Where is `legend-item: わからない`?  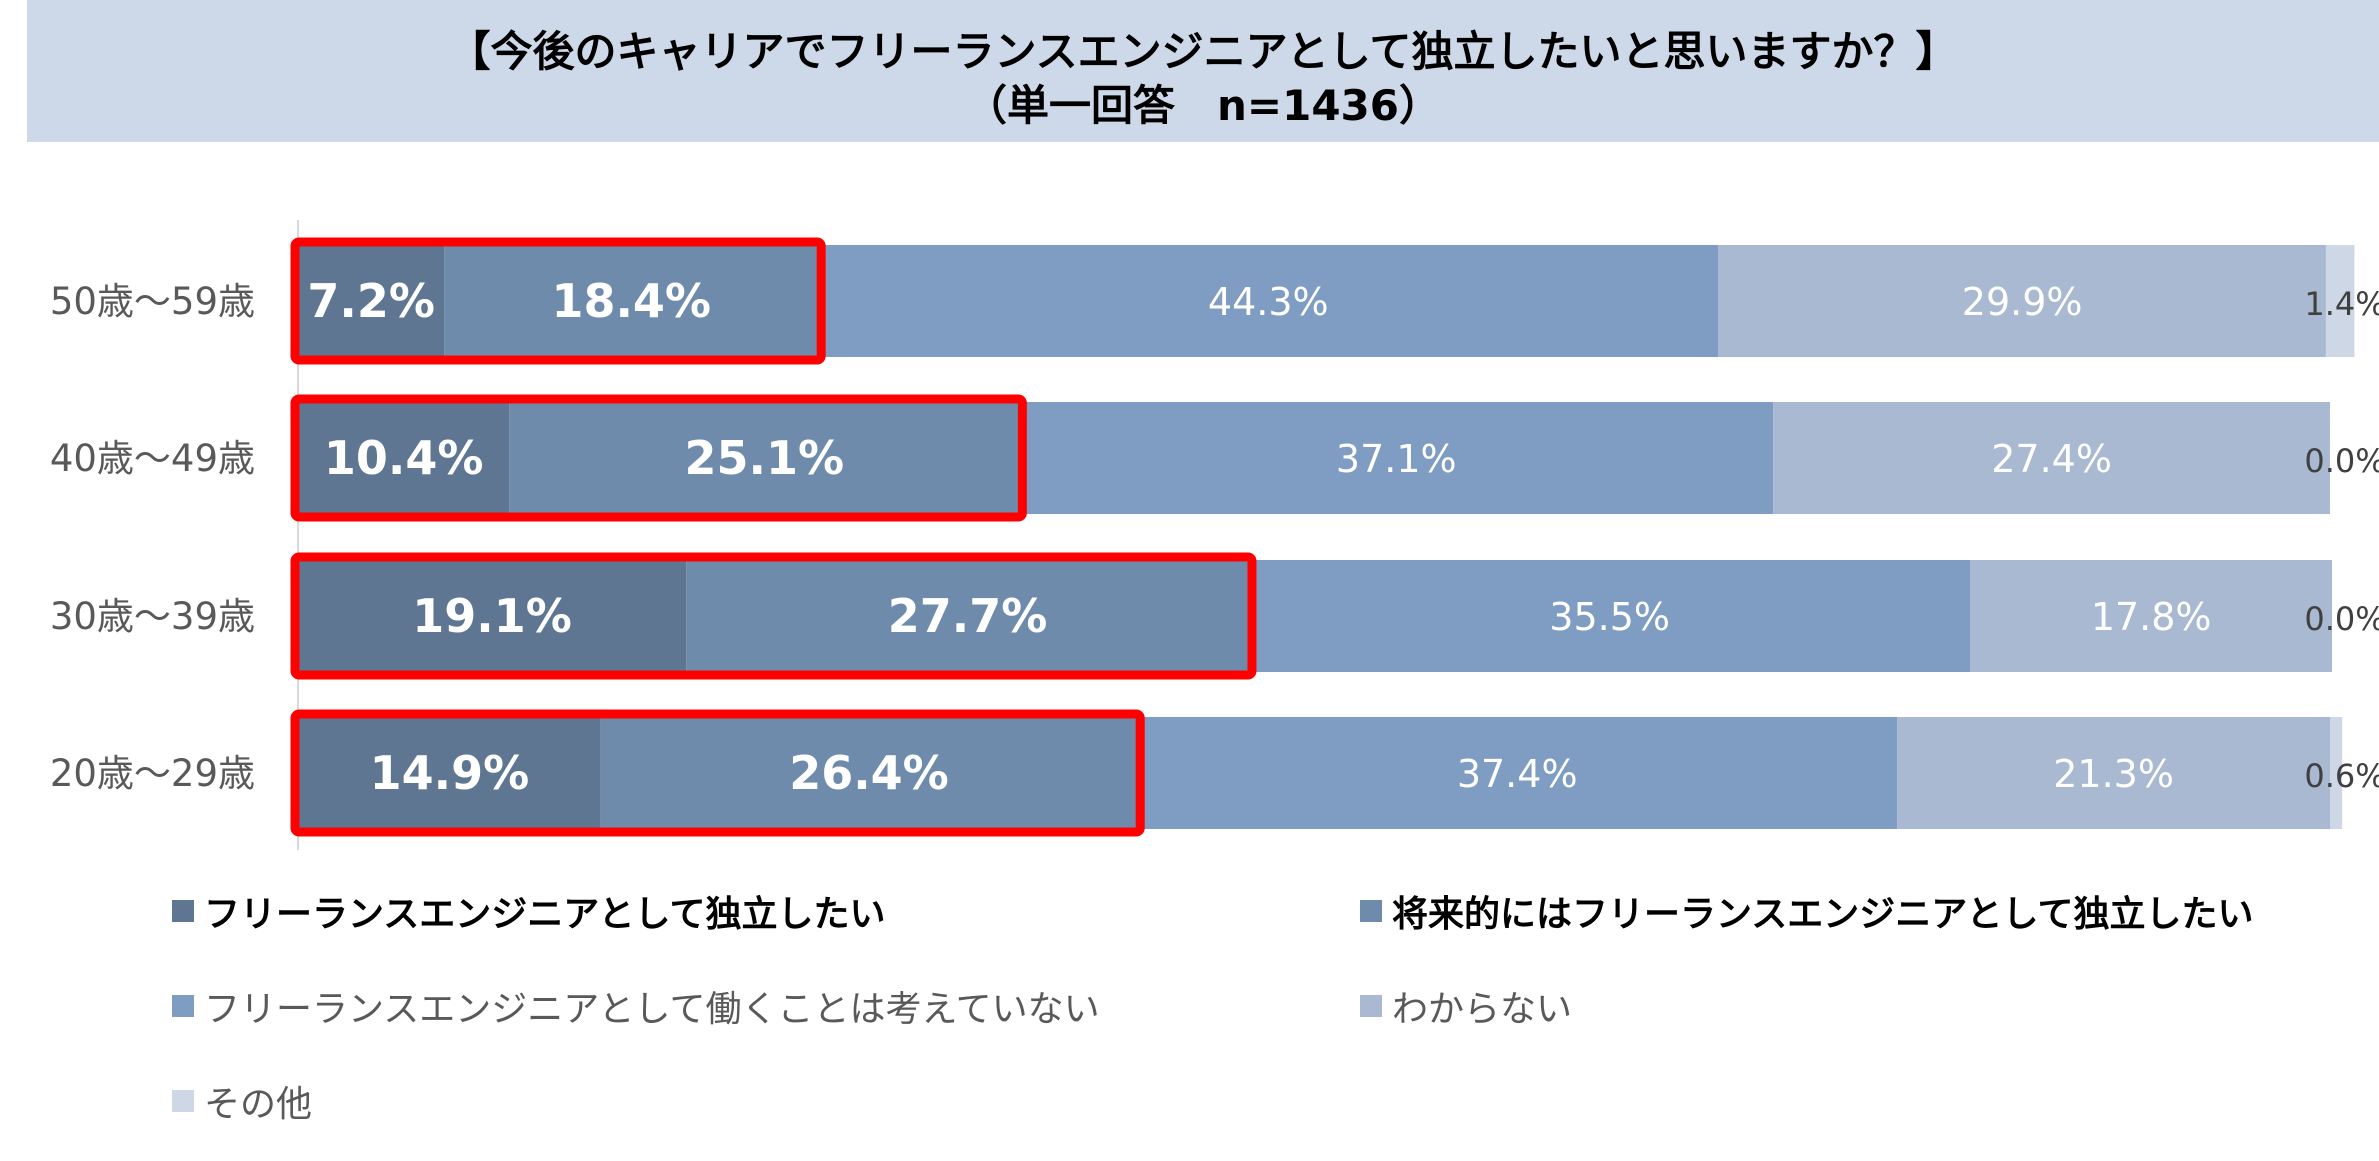
legend-item: わからない is located at coordinates (1466, 1006).